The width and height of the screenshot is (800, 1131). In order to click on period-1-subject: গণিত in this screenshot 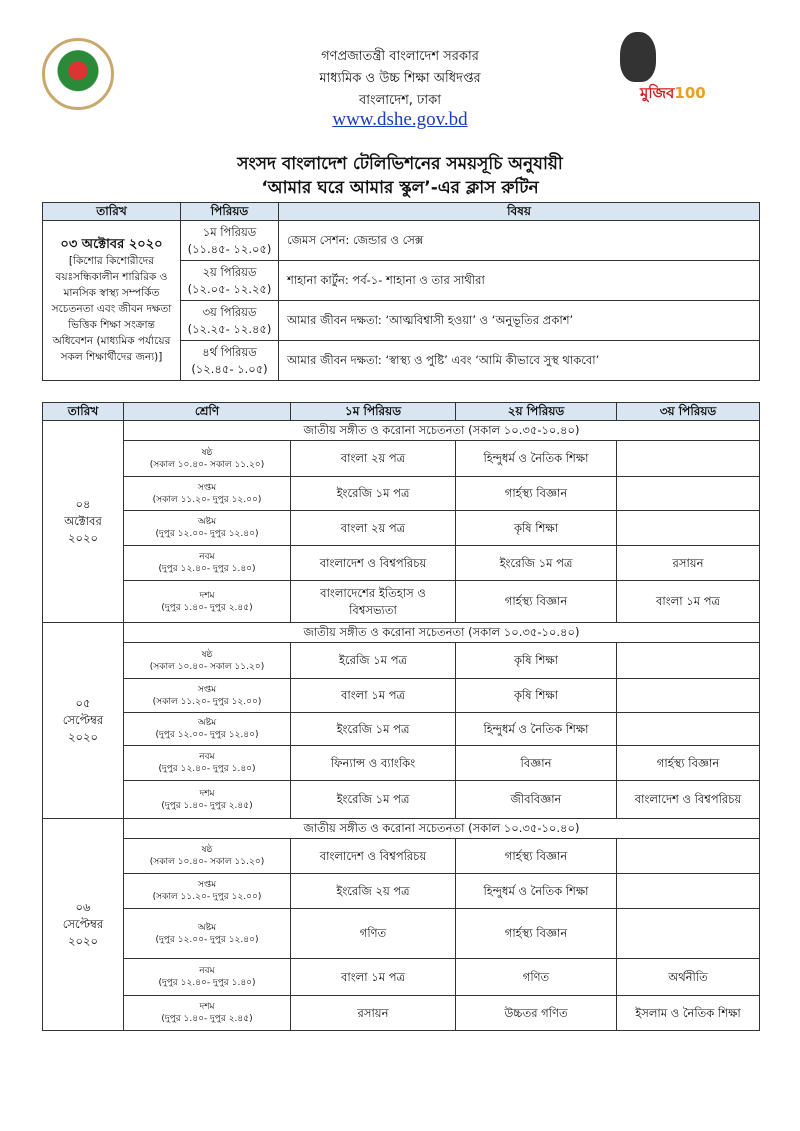, I will do `click(373, 933)`.